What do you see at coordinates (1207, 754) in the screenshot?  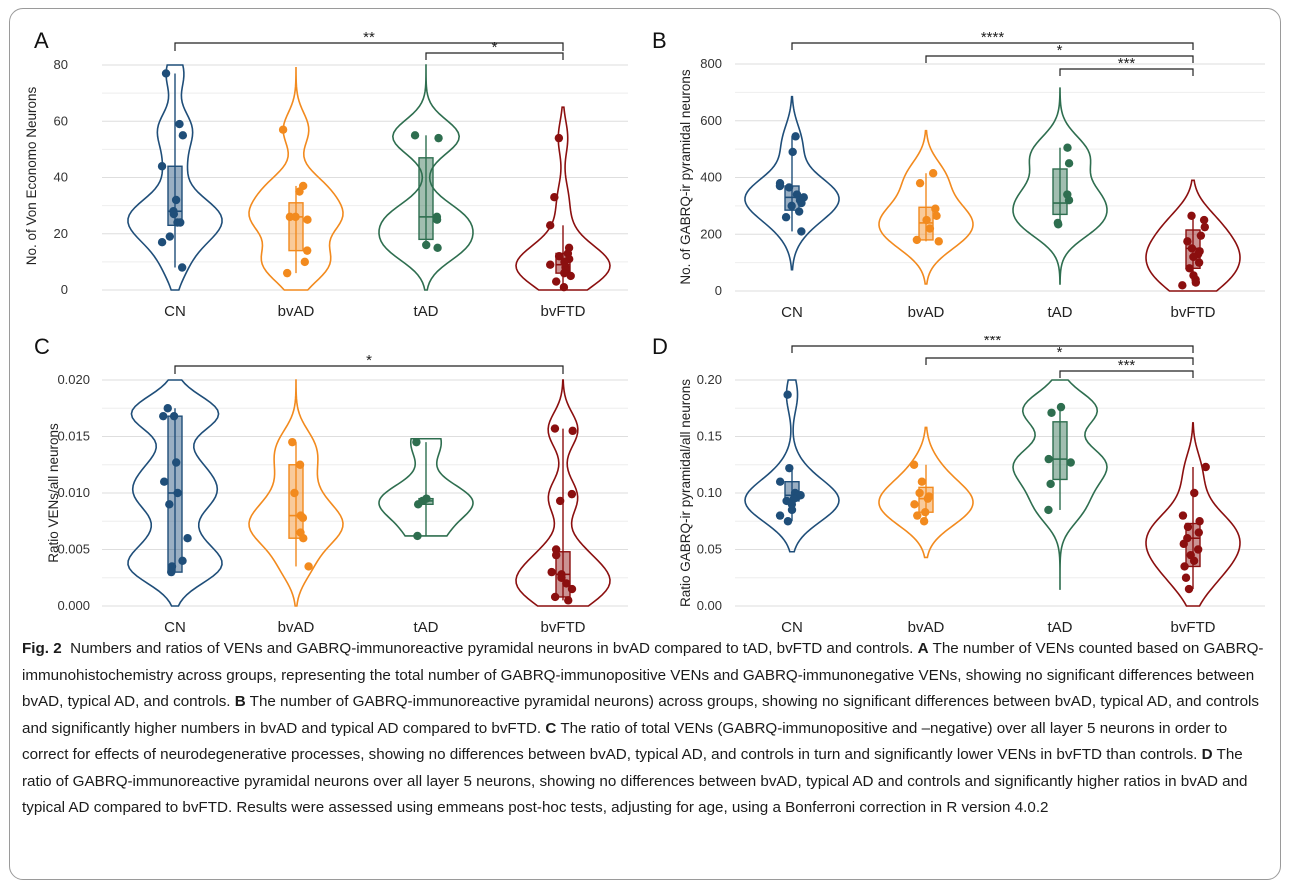 I see `caption-d-label: D` at bounding box center [1207, 754].